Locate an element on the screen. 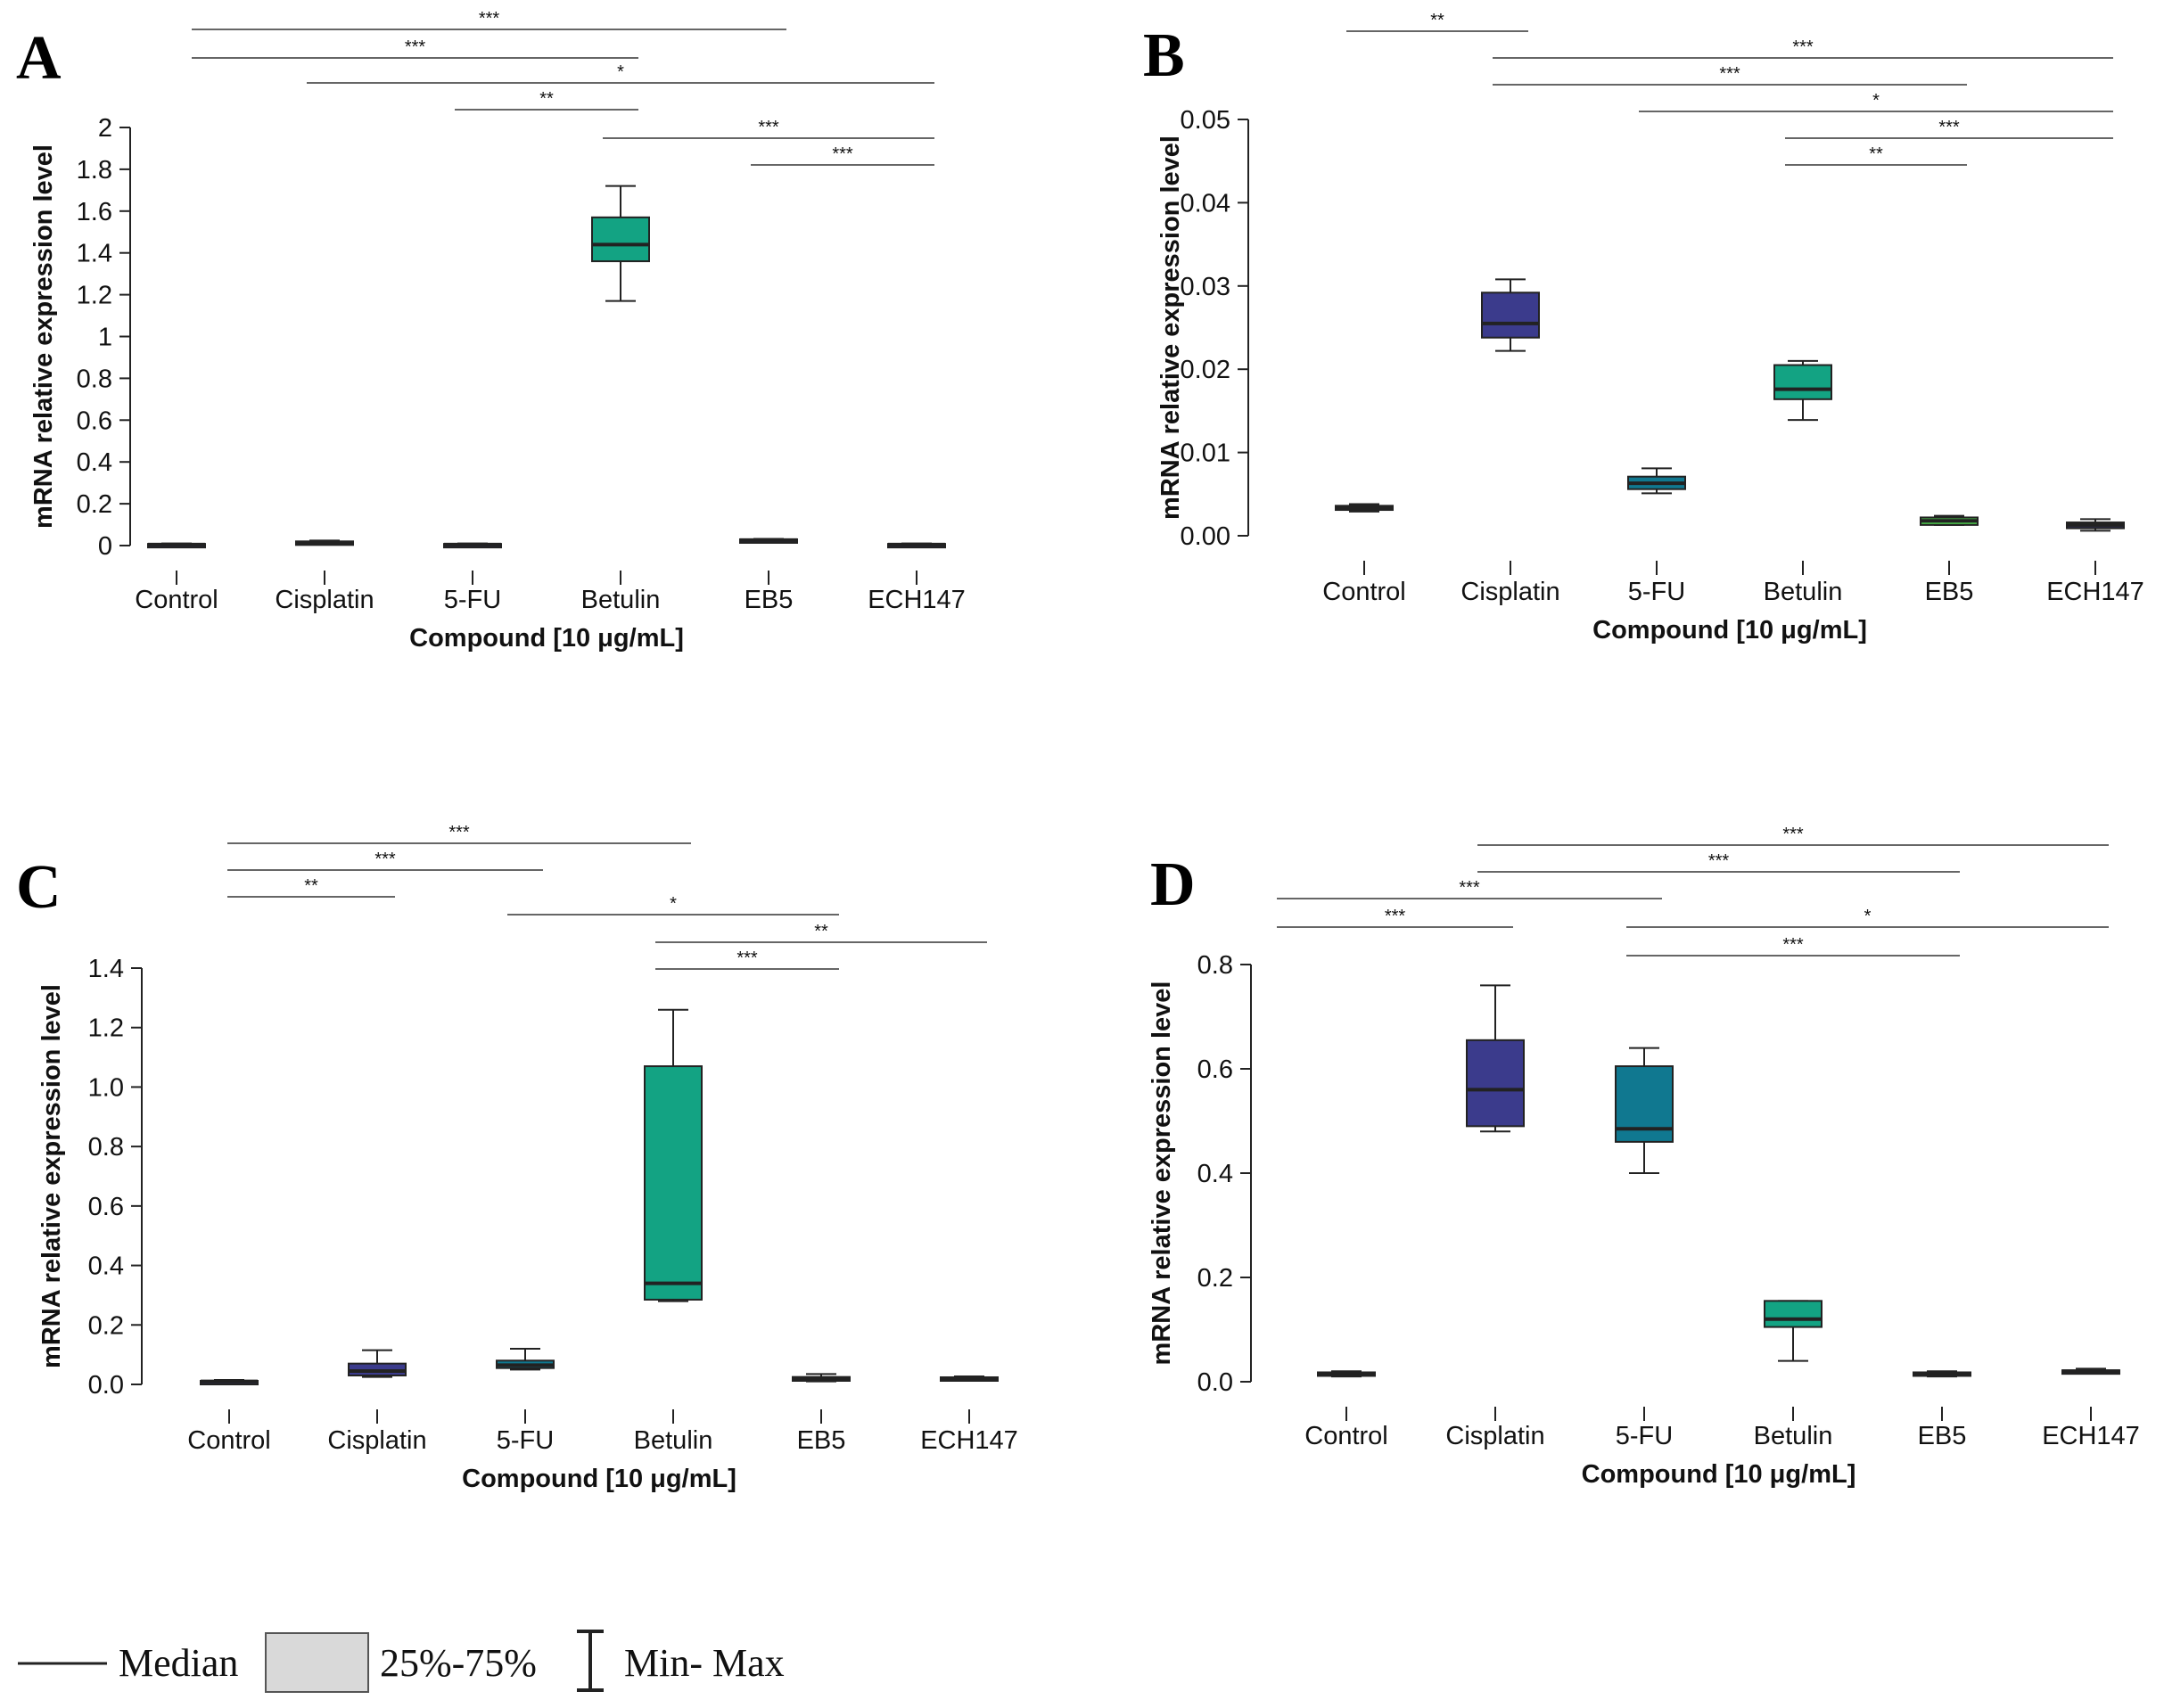 The height and width of the screenshot is (1708, 2164). legend-median-label: Median is located at coordinates (178, 1663).